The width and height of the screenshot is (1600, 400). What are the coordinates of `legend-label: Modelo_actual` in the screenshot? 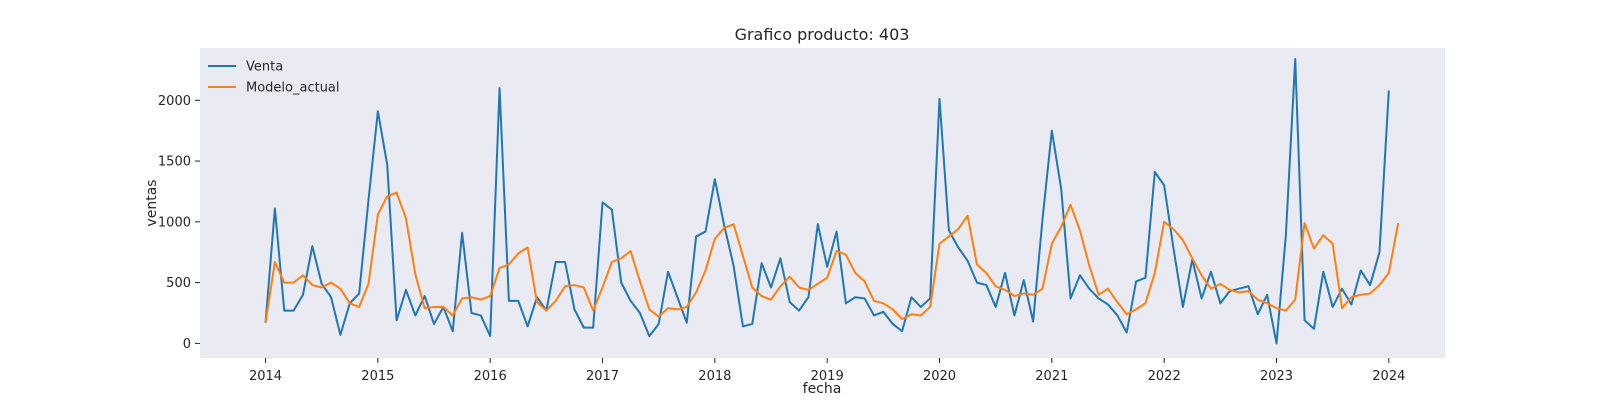 It's located at (293, 88).